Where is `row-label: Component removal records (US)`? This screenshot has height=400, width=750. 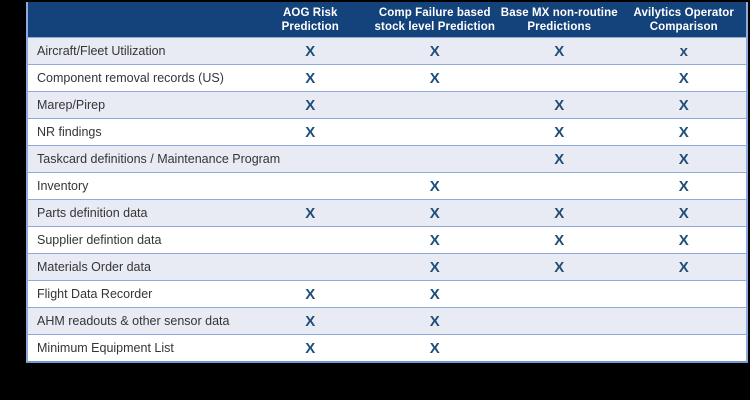
row-label: Component removal records (US) is located at coordinates (130, 78).